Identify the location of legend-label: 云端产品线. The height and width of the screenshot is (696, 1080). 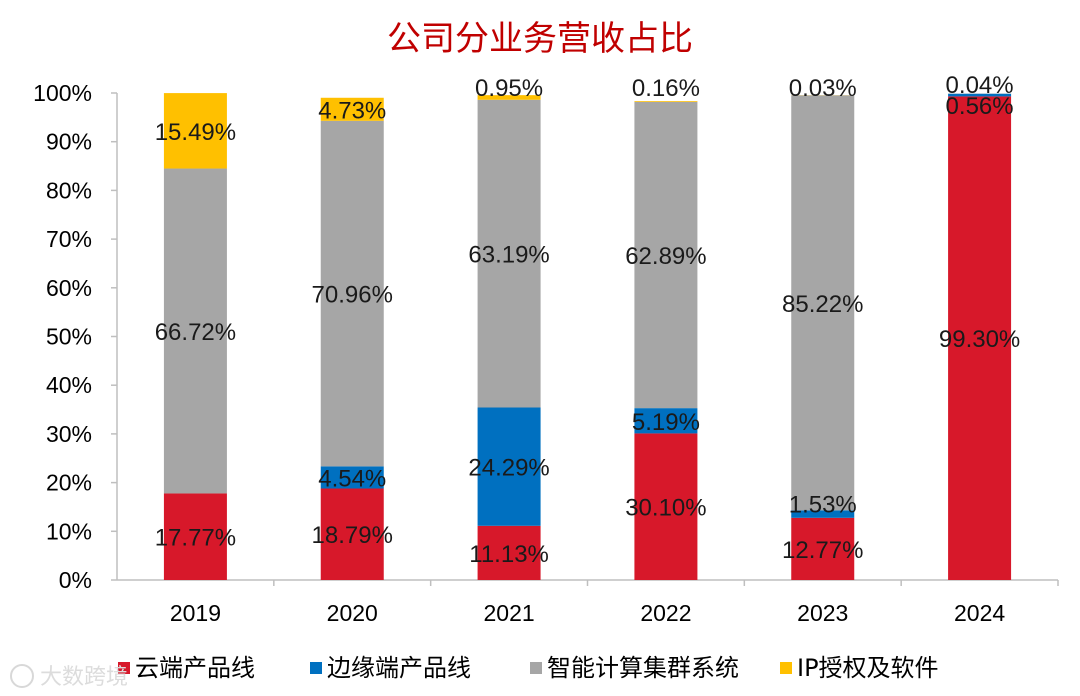
(195, 668).